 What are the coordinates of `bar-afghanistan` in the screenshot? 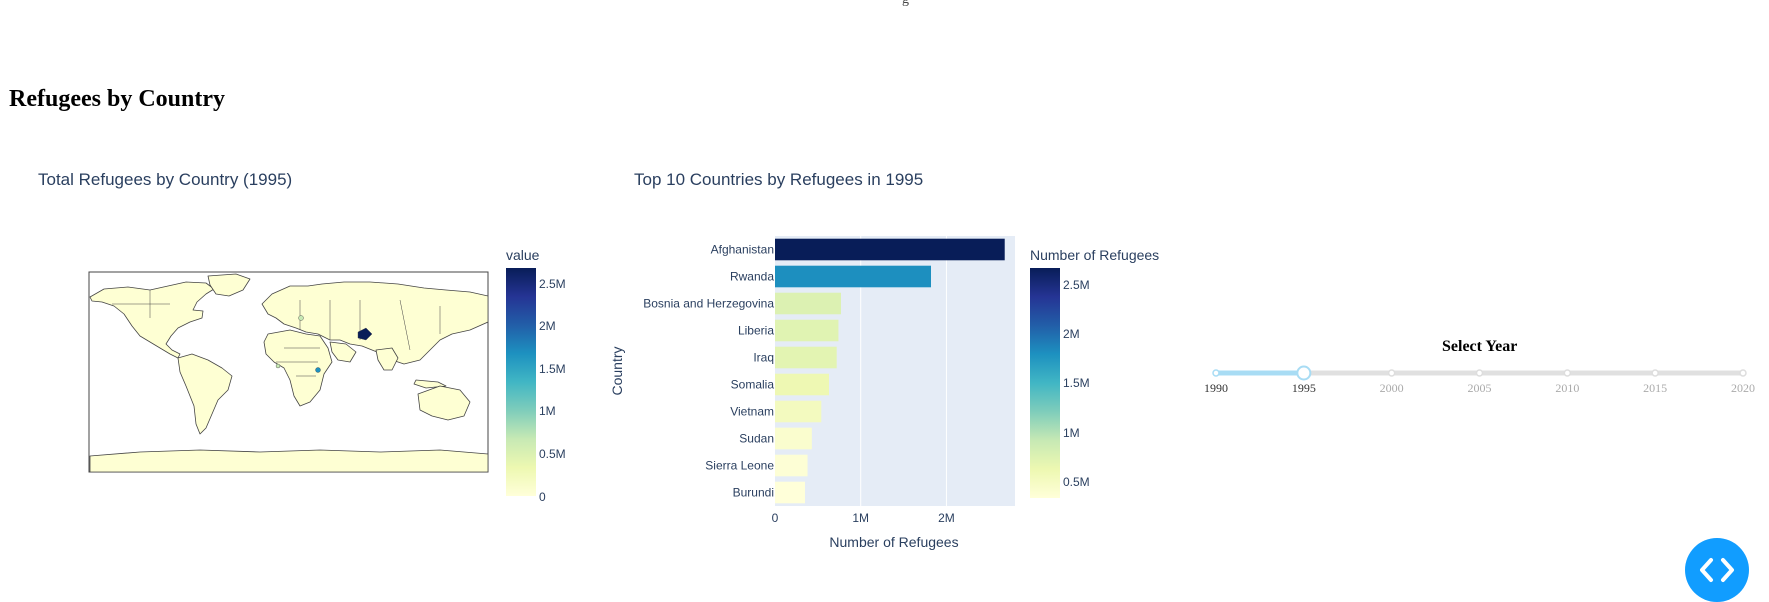 It's located at (890, 249).